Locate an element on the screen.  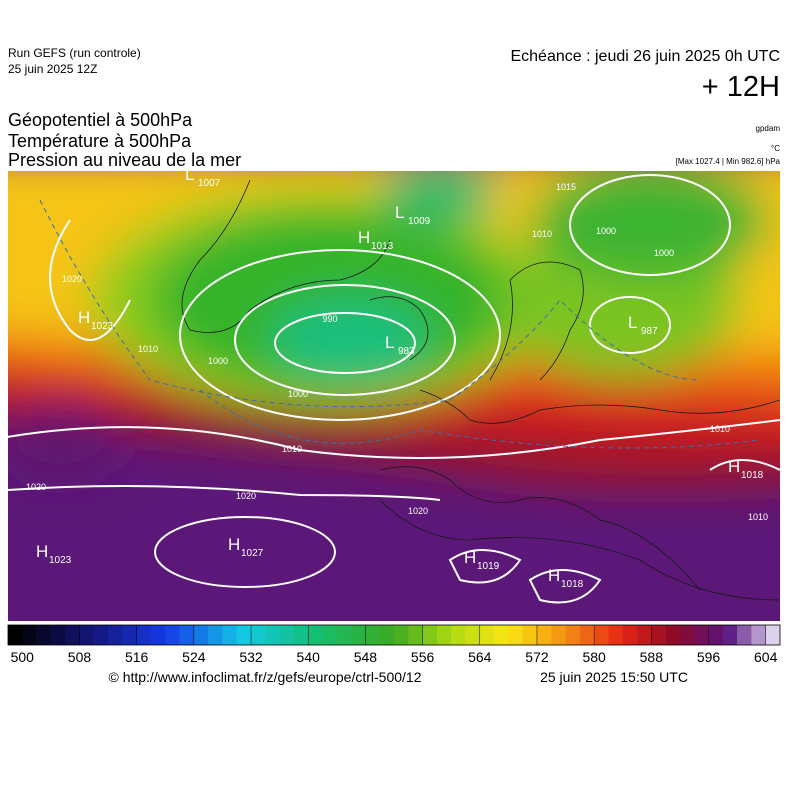
colorbar-tick-label: 500 is located at coordinates (23, 657).